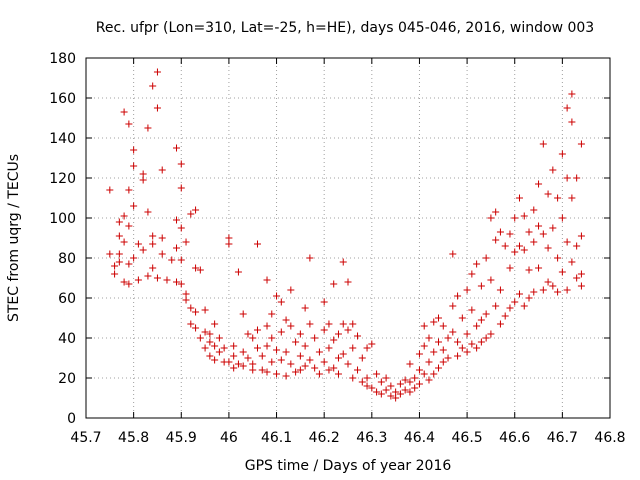  What do you see at coordinates (181, 438) in the screenshot?
I see `x-tick-label: 45.9` at bounding box center [181, 438].